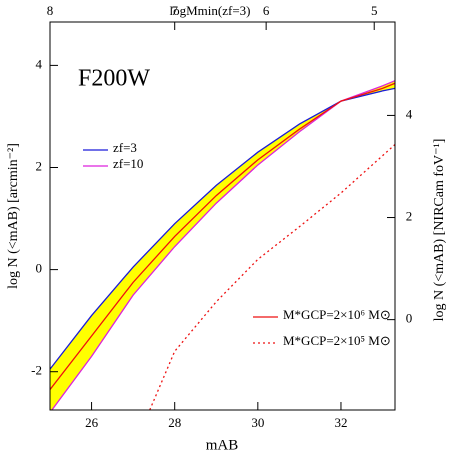  What do you see at coordinates (210, 10) in the screenshot?
I see `x2-axis-label: logMmin(zf=3)` at bounding box center [210, 10].